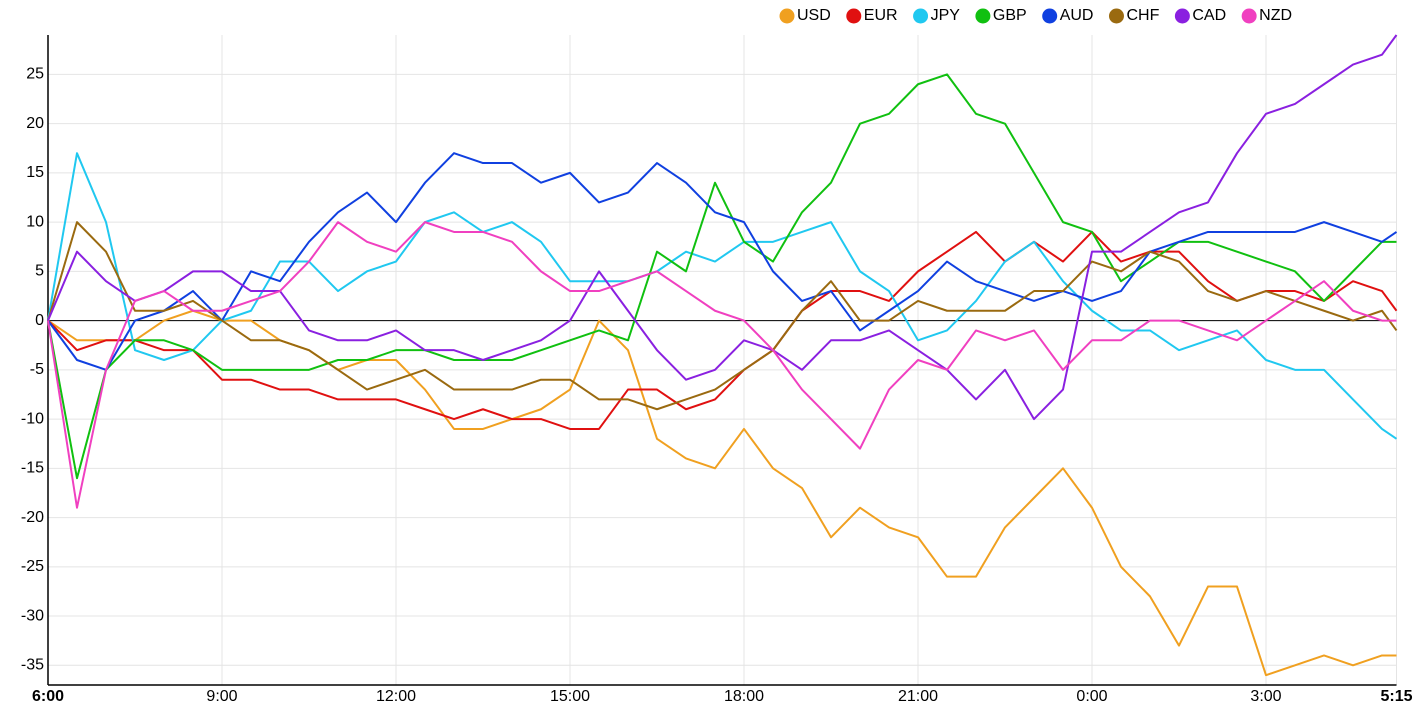 This screenshot has width=1413, height=725. What do you see at coordinates (1077, 15) in the screenshot?
I see `legend-label: AUD` at bounding box center [1077, 15].